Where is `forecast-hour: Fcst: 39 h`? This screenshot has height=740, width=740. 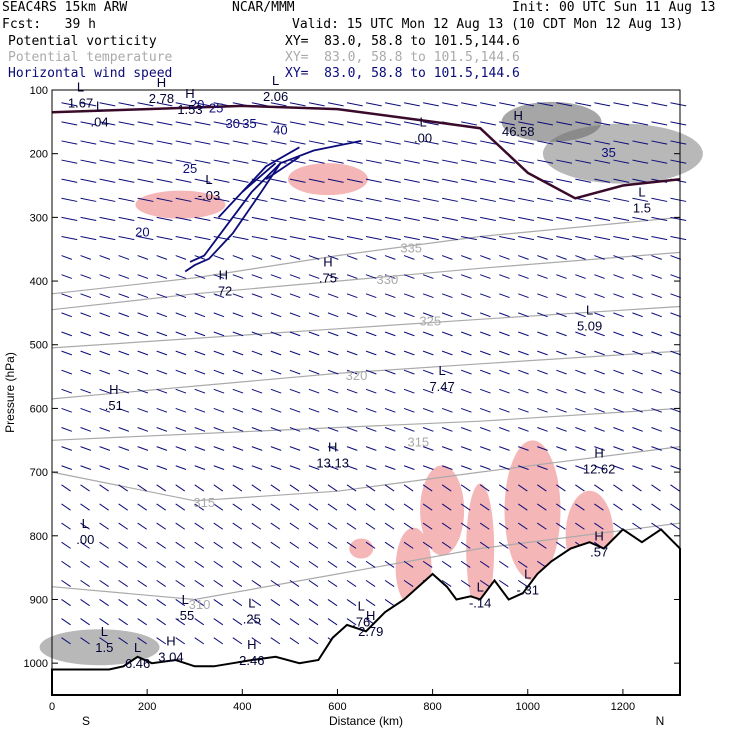 forecast-hour: Fcst: 39 h is located at coordinates (49, 24).